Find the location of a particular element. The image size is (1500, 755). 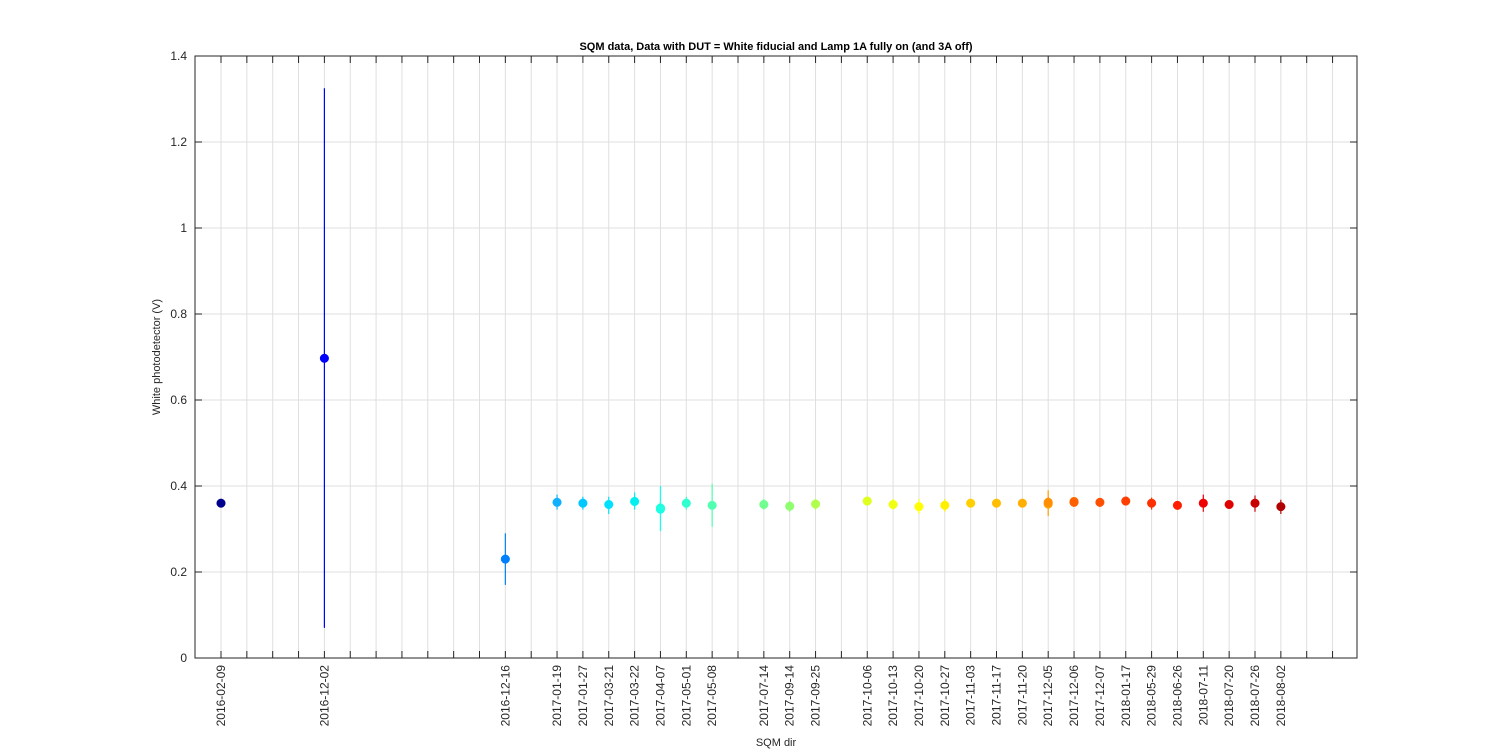

x-tick-label: 2017-10-06 is located at coordinates (867, 696).